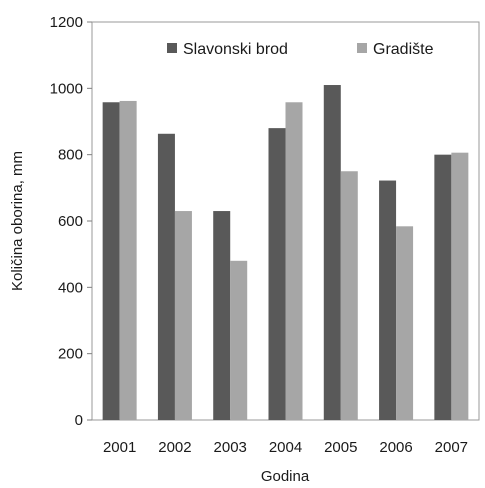 The image size is (485, 488). What do you see at coordinates (405, 323) in the screenshot?
I see `bar-gradiste-2006` at bounding box center [405, 323].